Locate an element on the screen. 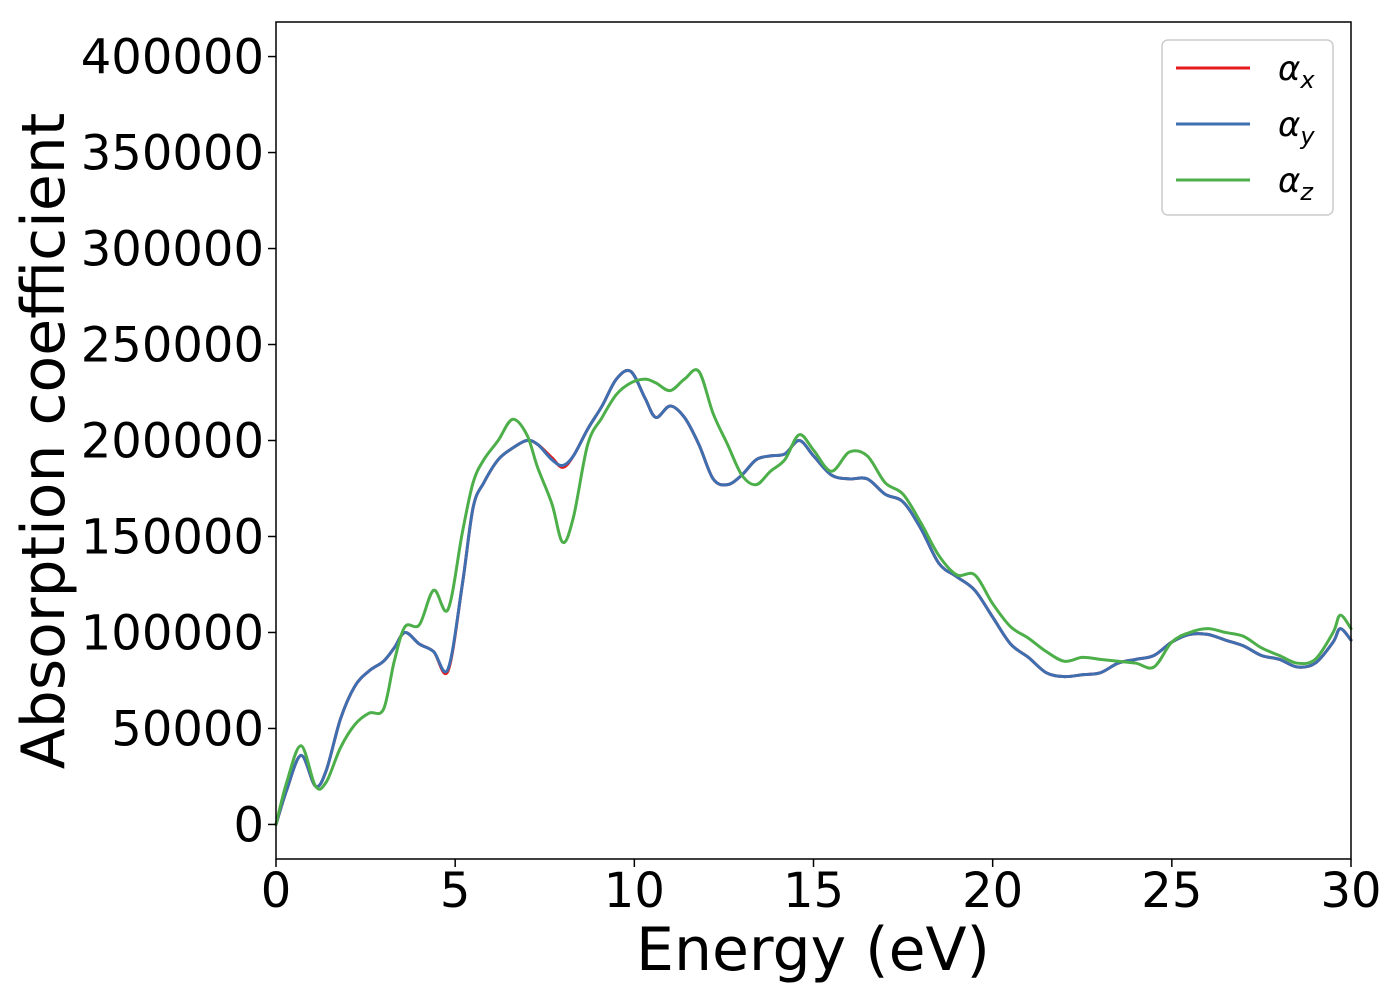  y-tick-label: 100000 is located at coordinates (172, 633).